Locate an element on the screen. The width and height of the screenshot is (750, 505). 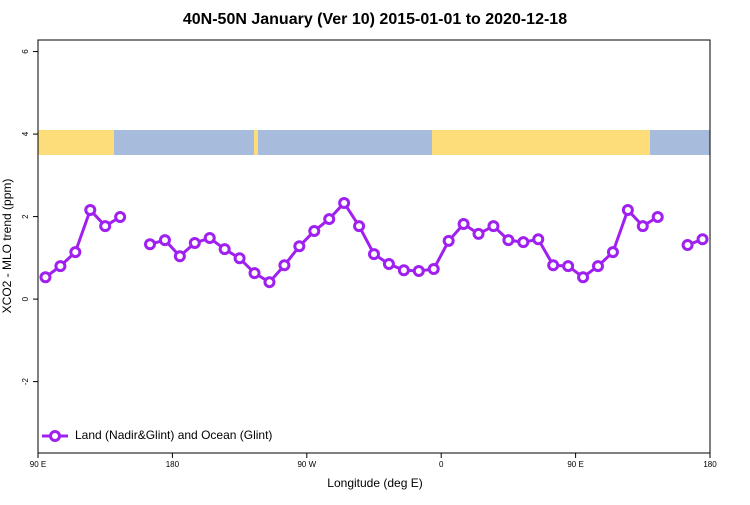
map-strip is located at coordinates (374, 142).